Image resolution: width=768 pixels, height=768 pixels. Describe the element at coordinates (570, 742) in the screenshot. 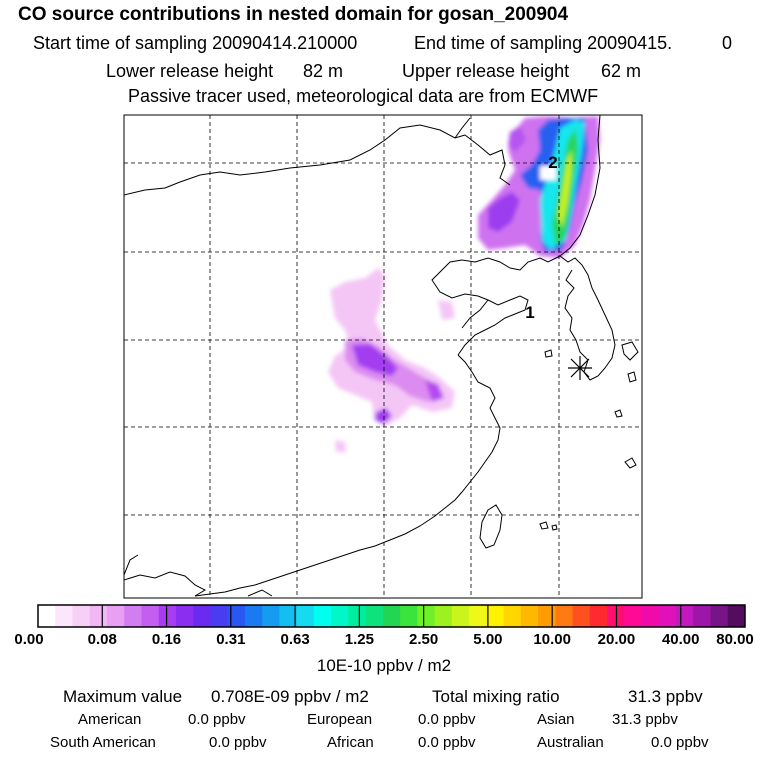

I see `region-australian-name: Australian` at that location.